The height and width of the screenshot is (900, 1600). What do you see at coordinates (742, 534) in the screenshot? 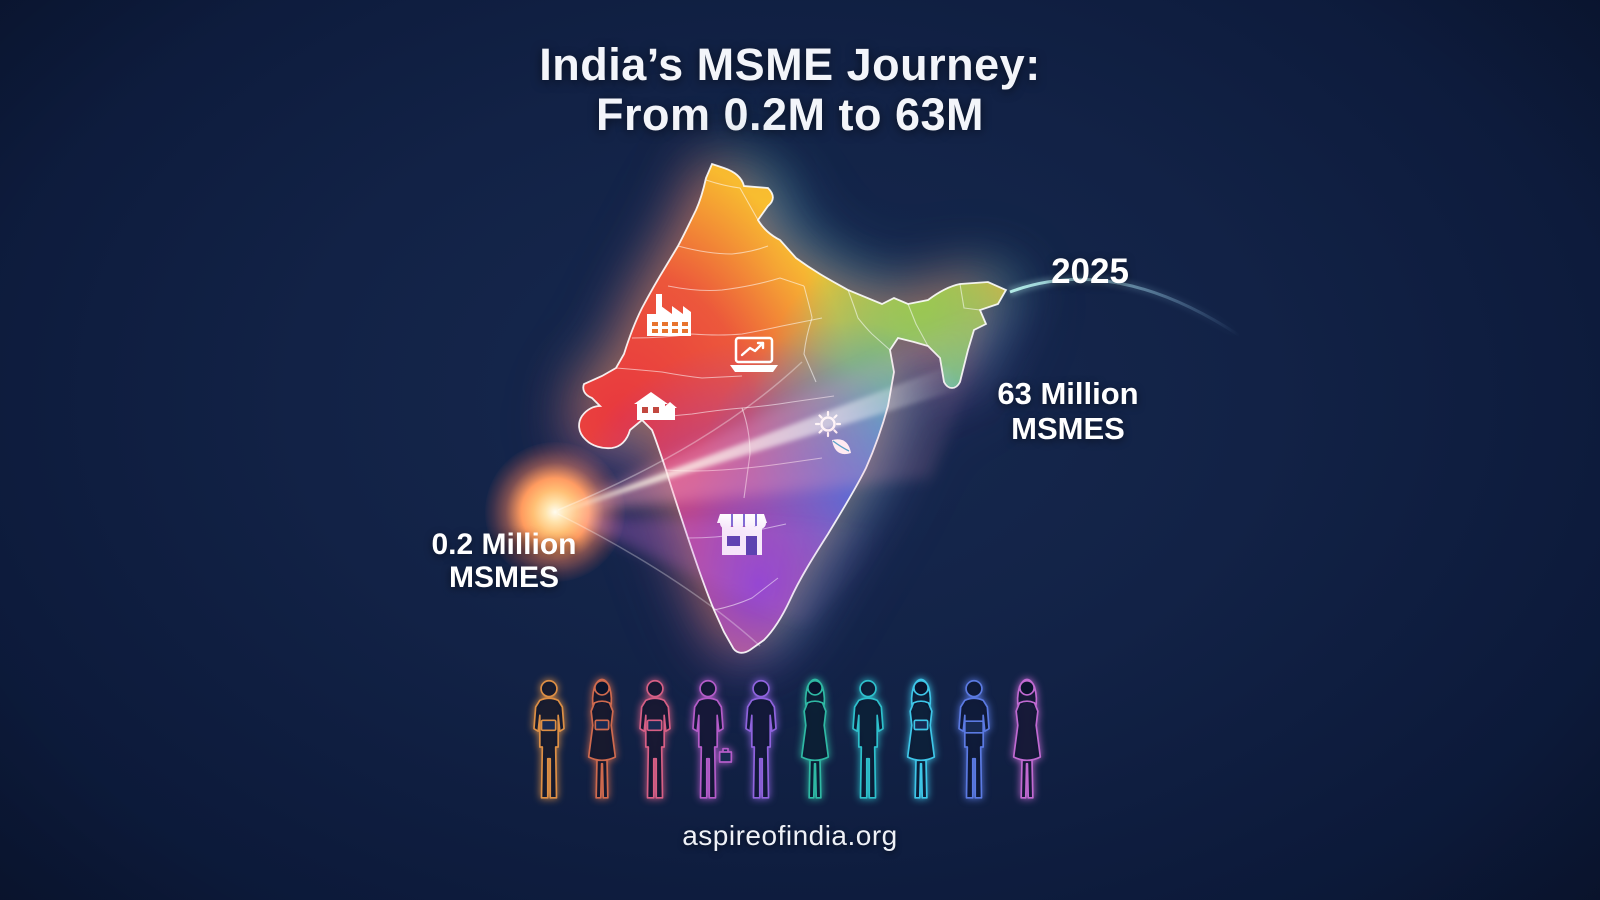
I see `storefront-icon` at bounding box center [742, 534].